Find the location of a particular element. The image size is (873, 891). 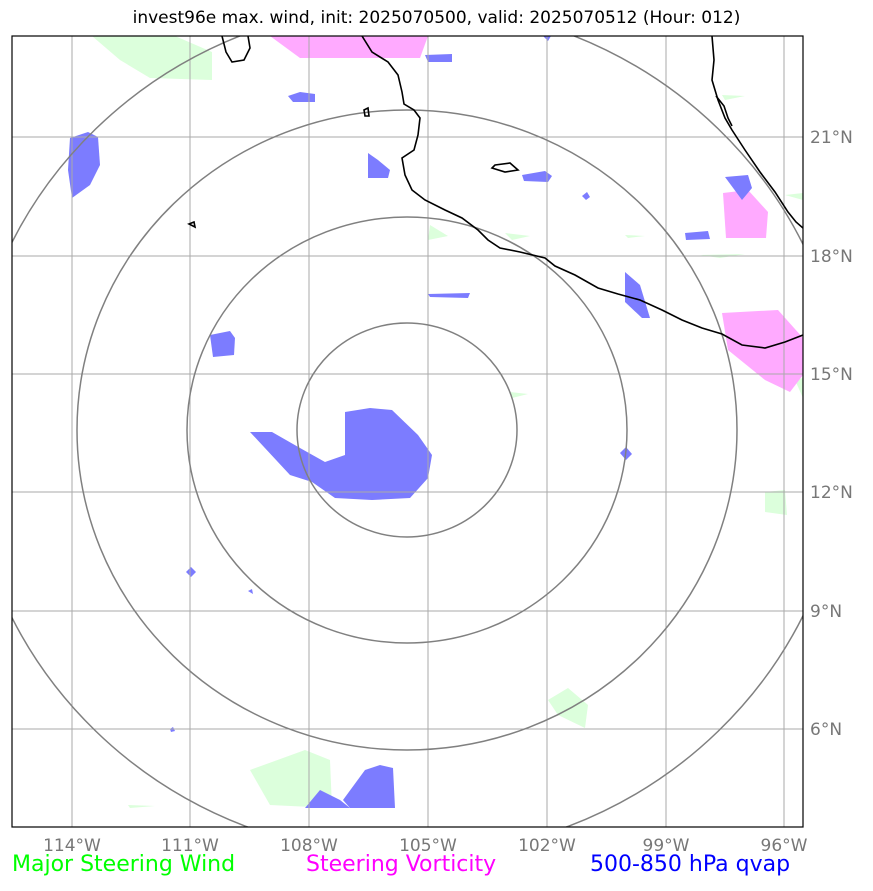

legend-qvap: 500-850 hPa qvap is located at coordinates (690, 864).